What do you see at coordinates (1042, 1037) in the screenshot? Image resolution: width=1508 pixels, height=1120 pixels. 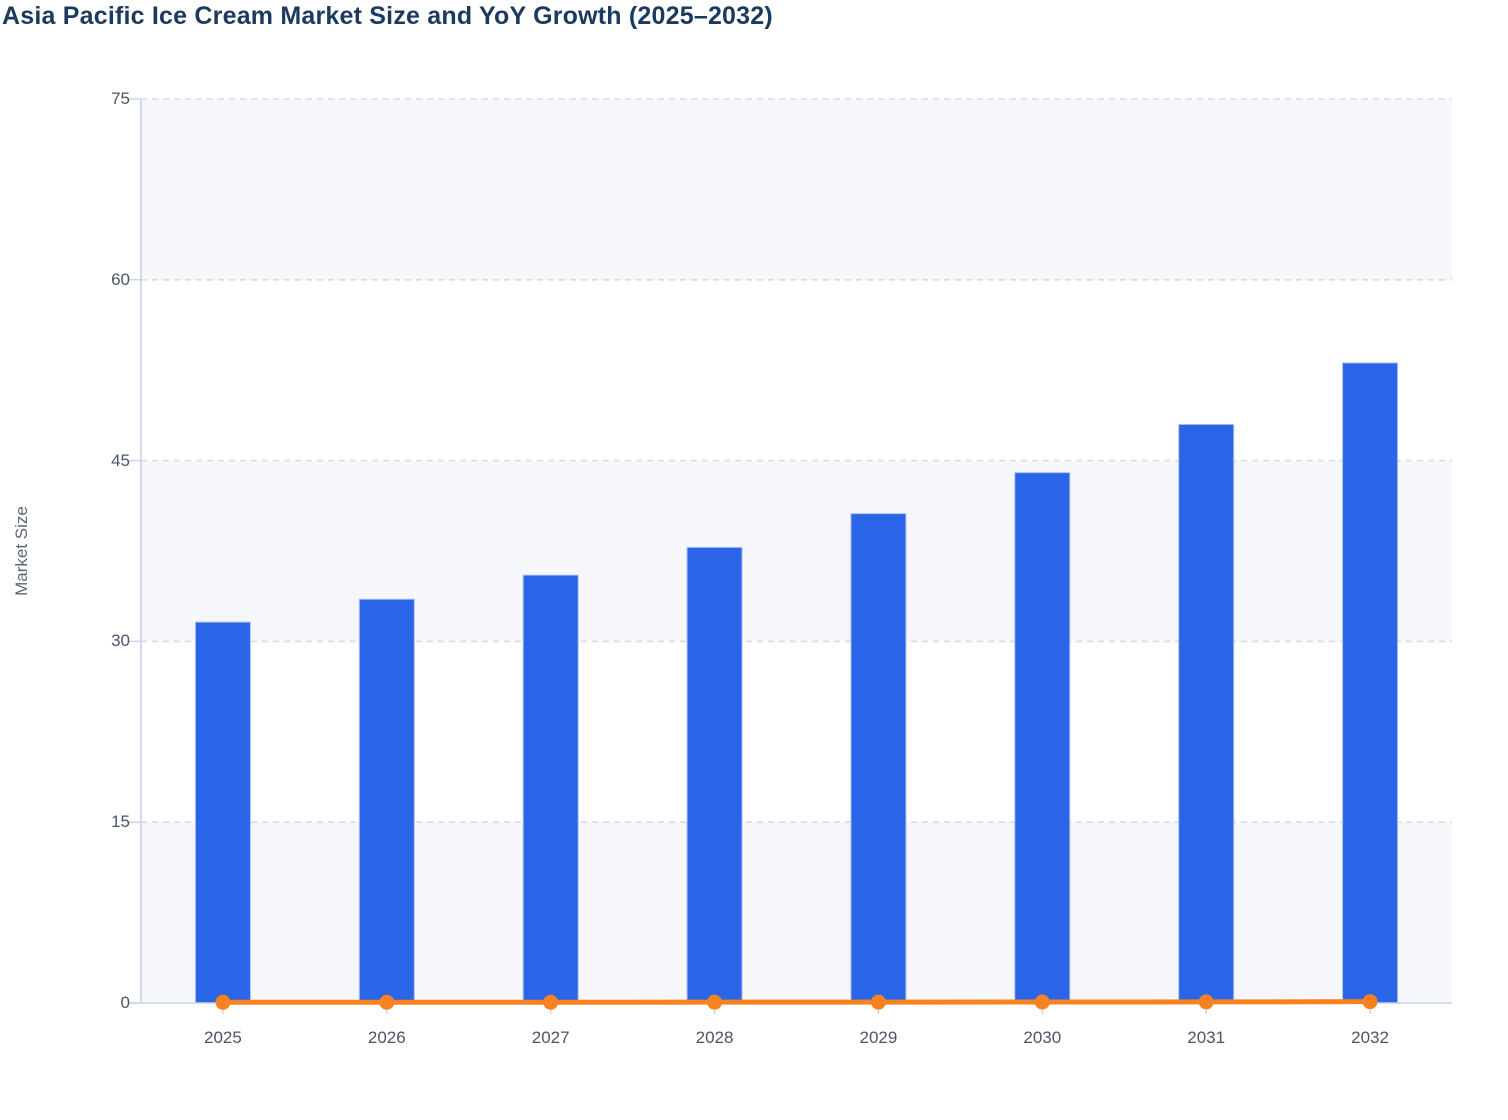 I see `x-tick-label-2030: 2030` at bounding box center [1042, 1037].